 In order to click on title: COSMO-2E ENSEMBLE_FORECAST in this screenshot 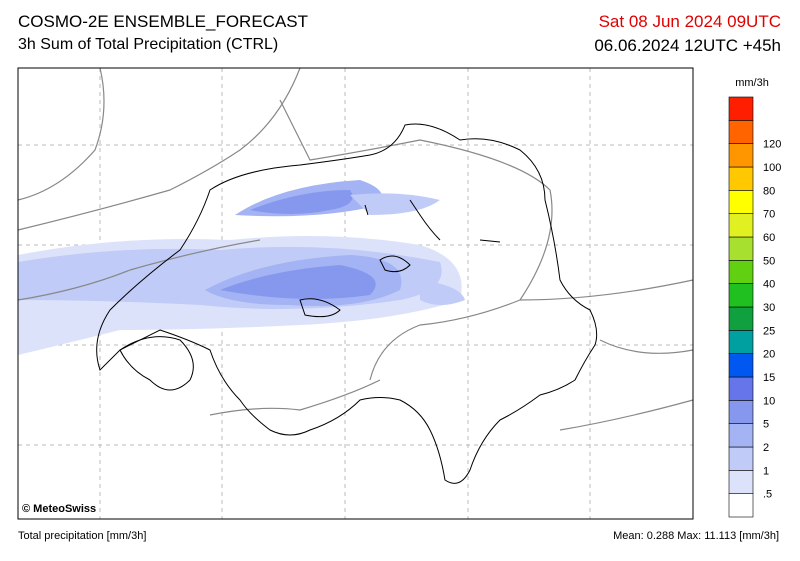, I will do `click(163, 21)`.